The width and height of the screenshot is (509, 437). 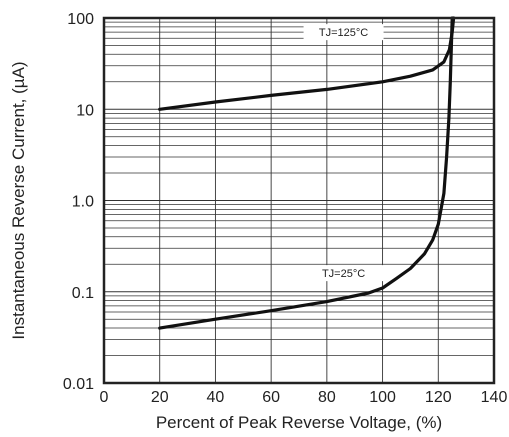 What do you see at coordinates (160, 397) in the screenshot?
I see `x-tick-label: 20` at bounding box center [160, 397].